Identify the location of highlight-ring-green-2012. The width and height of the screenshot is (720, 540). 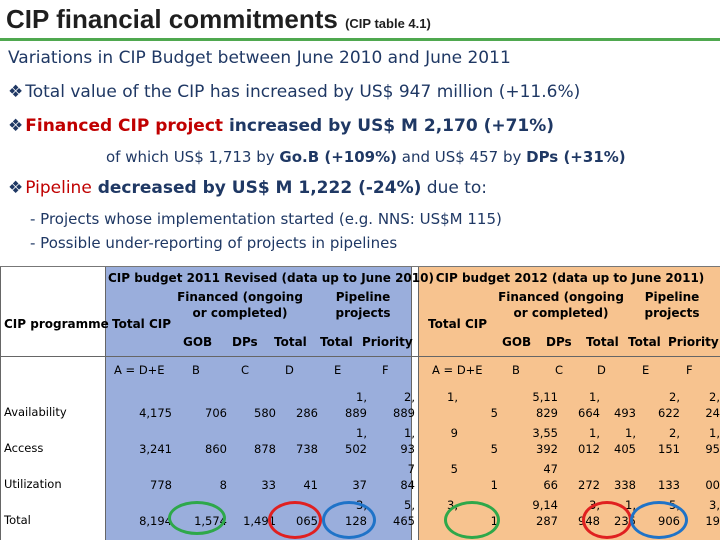
(472, 520).